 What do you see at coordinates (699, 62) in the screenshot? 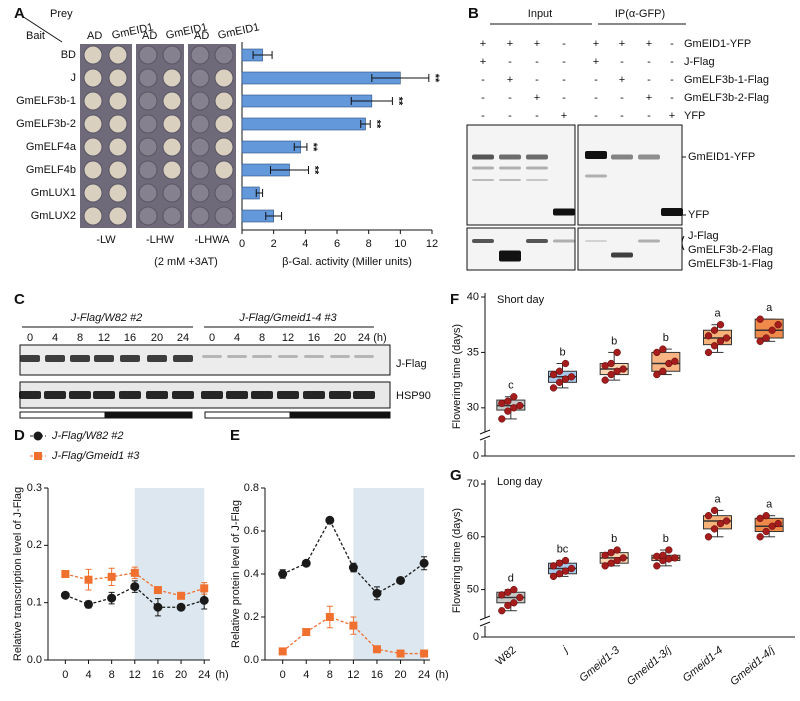
I see `construct-label: J-Flag` at bounding box center [699, 62].